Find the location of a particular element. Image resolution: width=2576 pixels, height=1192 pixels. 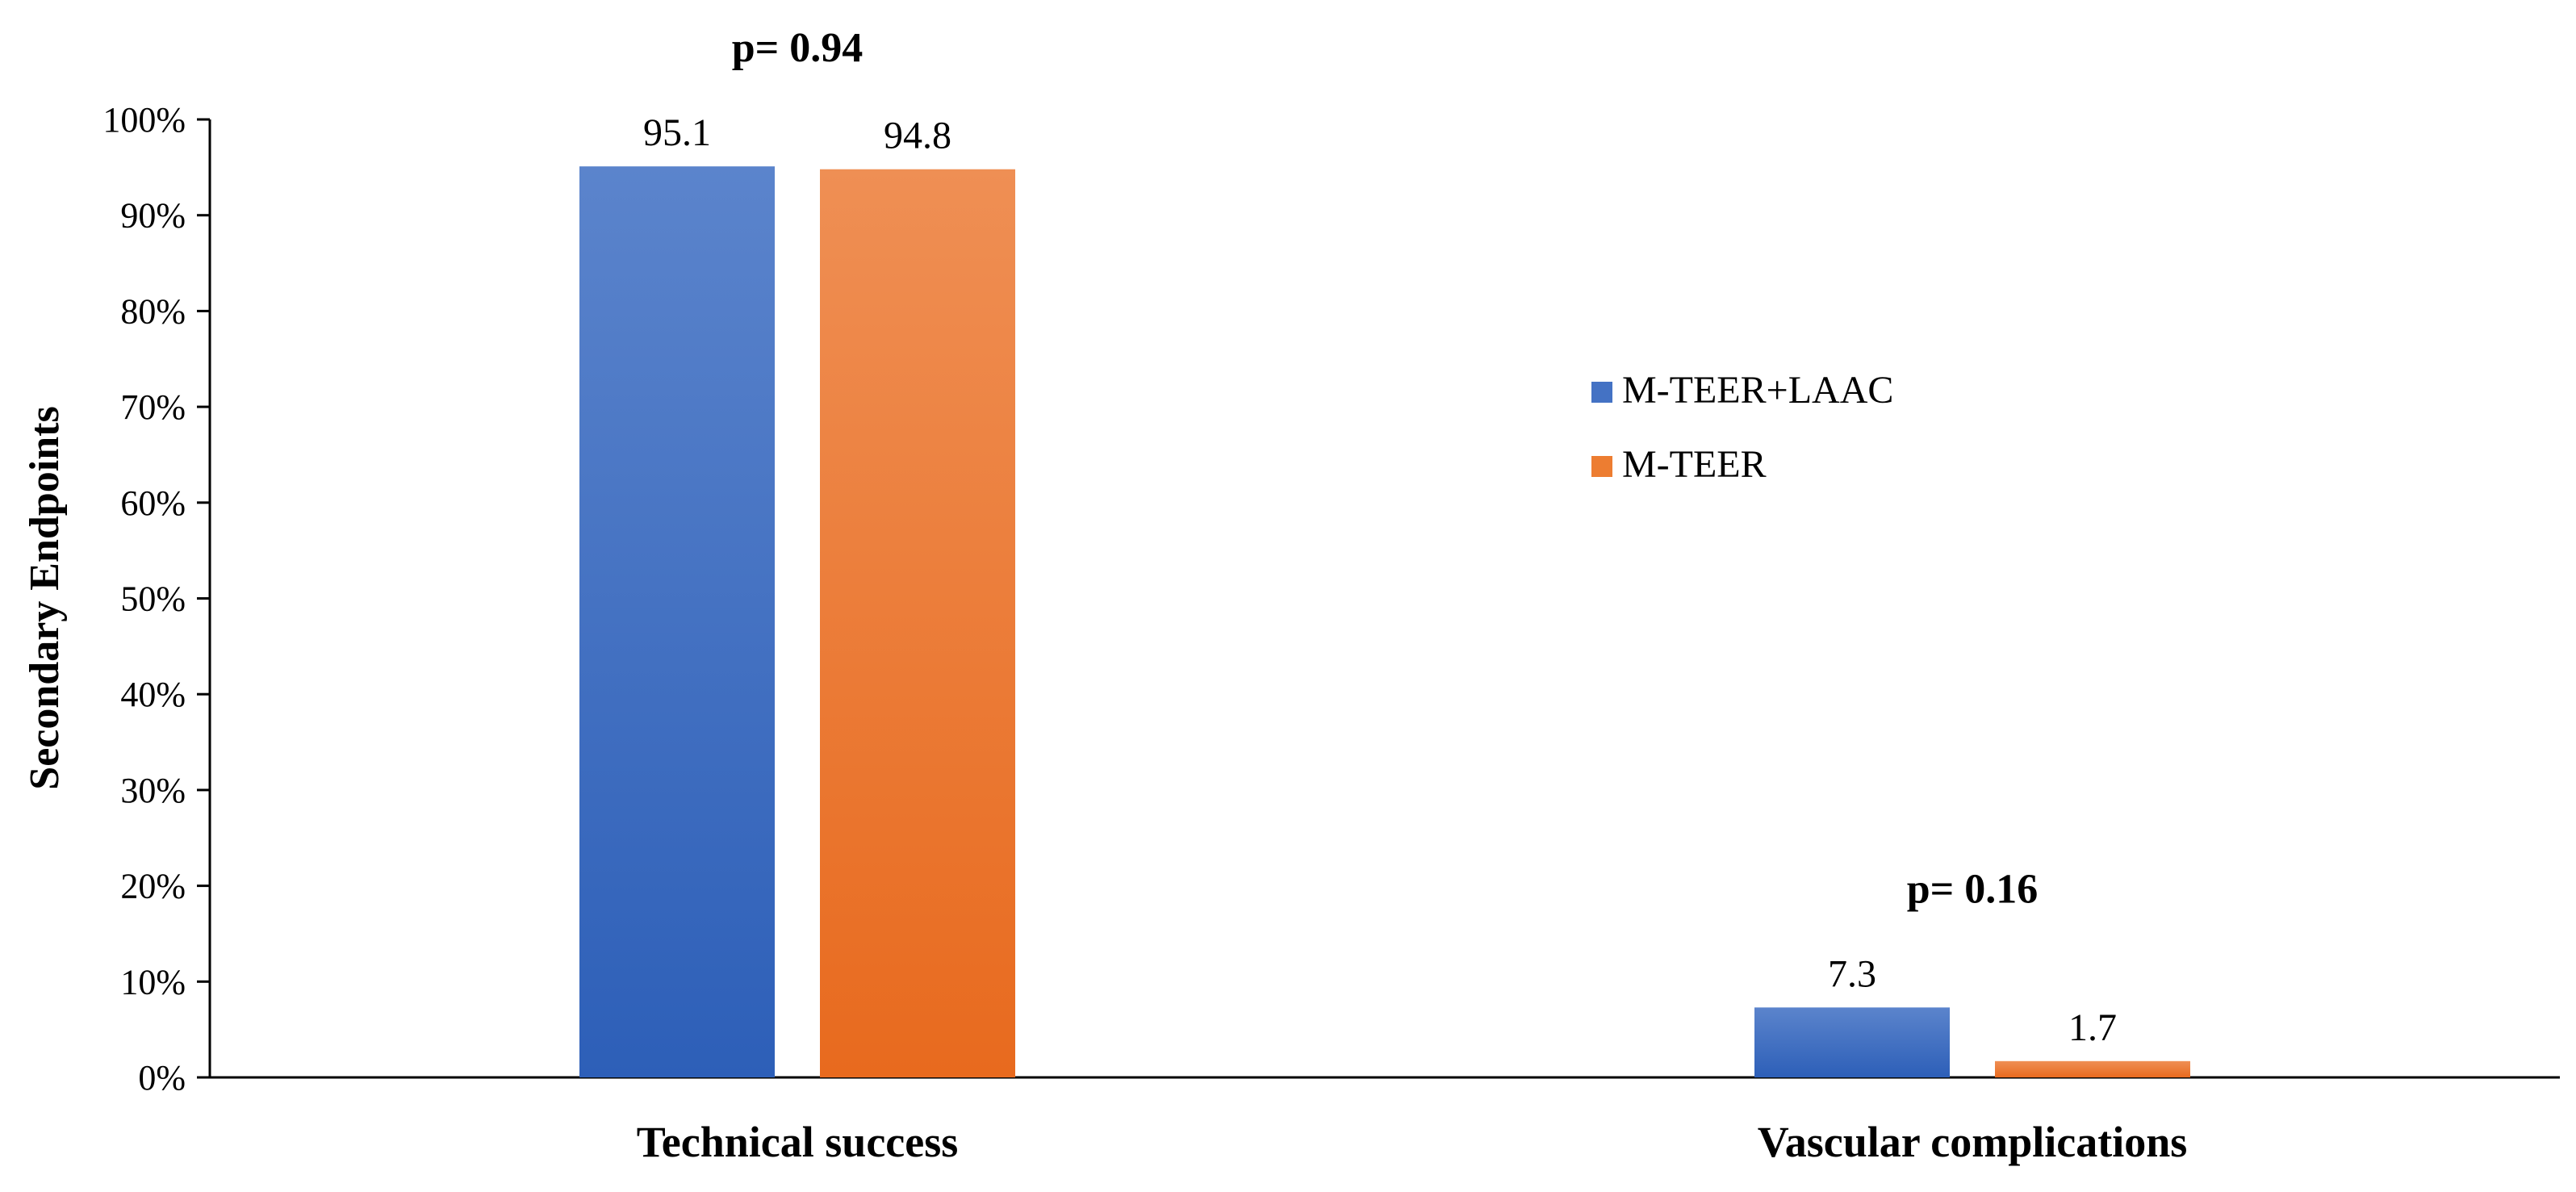

y-axis-title: Secondary Endpoints is located at coordinates (45, 597).